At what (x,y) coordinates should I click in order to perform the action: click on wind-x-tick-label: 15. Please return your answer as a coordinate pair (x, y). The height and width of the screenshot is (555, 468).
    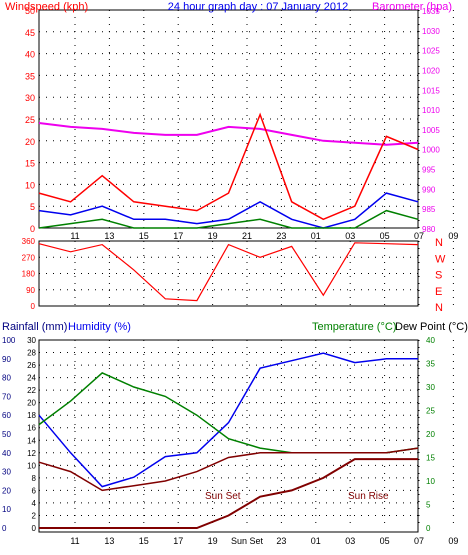
    Looking at the image, I should click on (144, 236).